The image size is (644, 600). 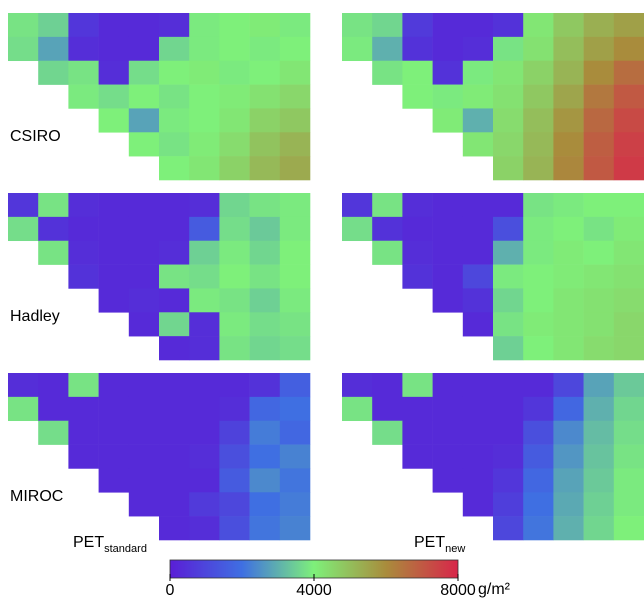 I want to click on colorbar-unit: g/m², so click(x=494, y=589).